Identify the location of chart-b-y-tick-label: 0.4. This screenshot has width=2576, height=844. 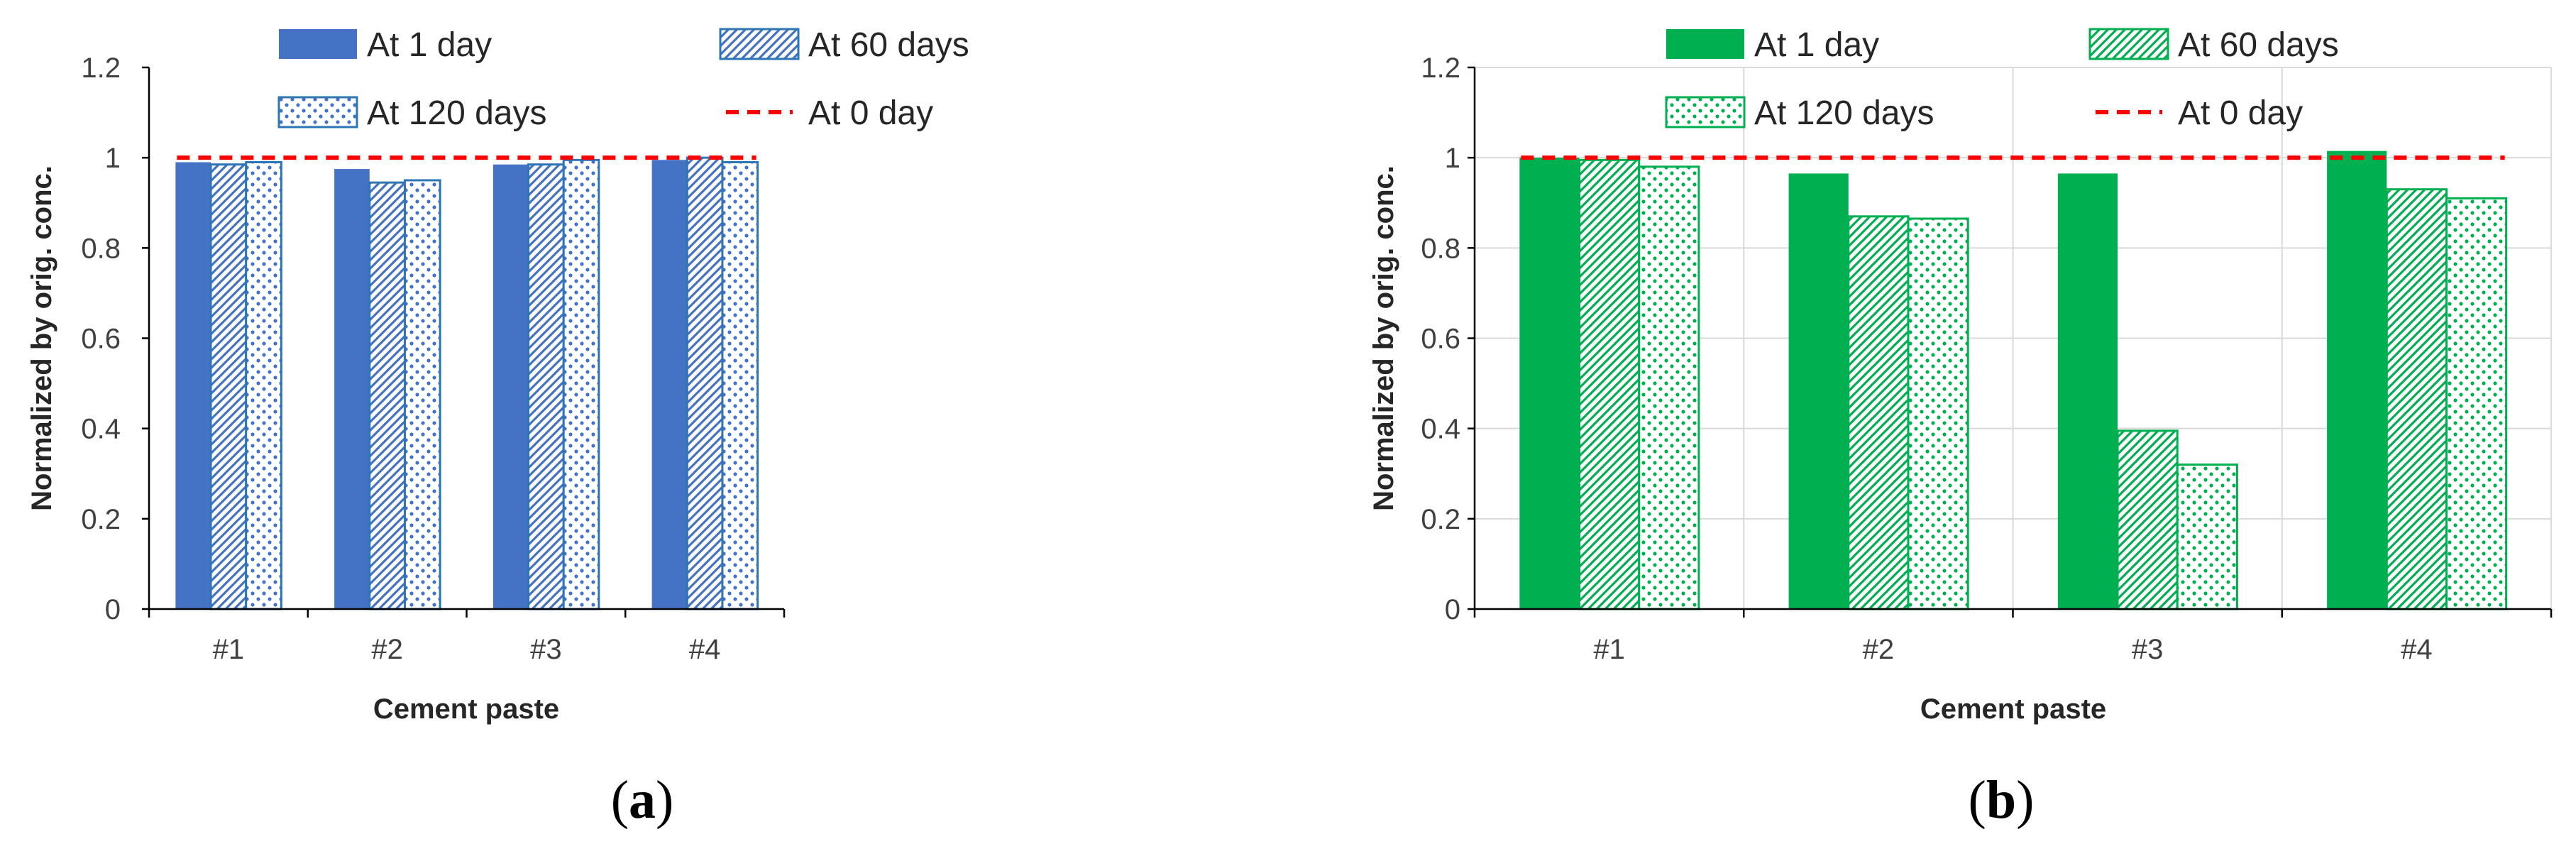
(1440, 429).